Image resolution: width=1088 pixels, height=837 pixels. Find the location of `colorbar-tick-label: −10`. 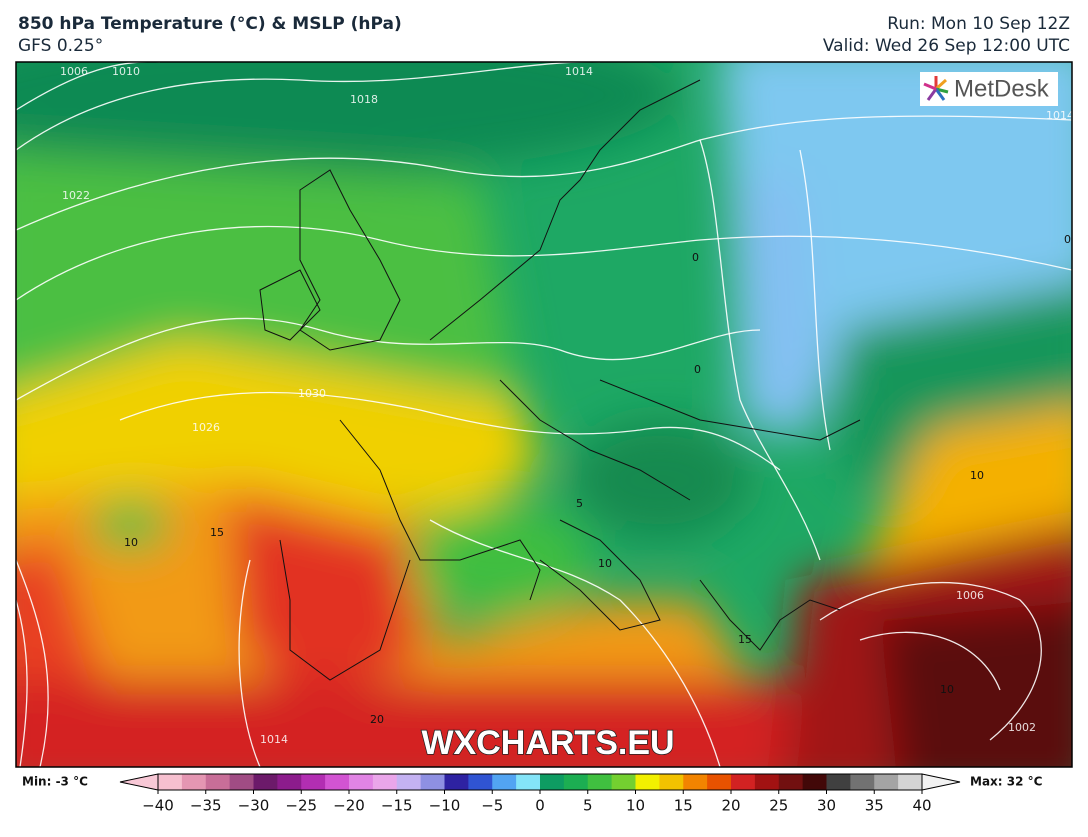

colorbar-tick-label: −10 is located at coordinates (445, 806).